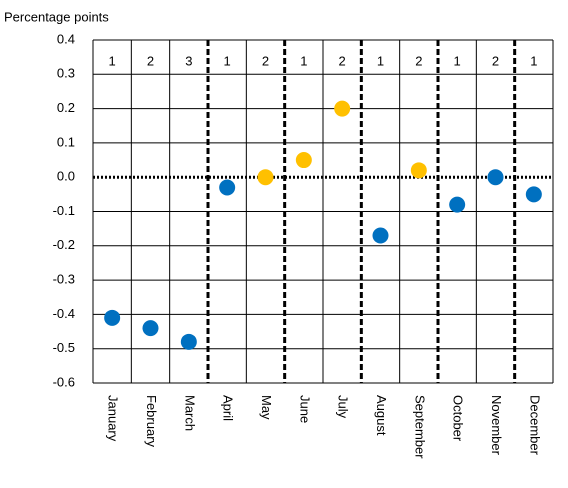 The height and width of the screenshot is (488, 568). I want to click on y-tick-label: 0.4, so click(66, 38).